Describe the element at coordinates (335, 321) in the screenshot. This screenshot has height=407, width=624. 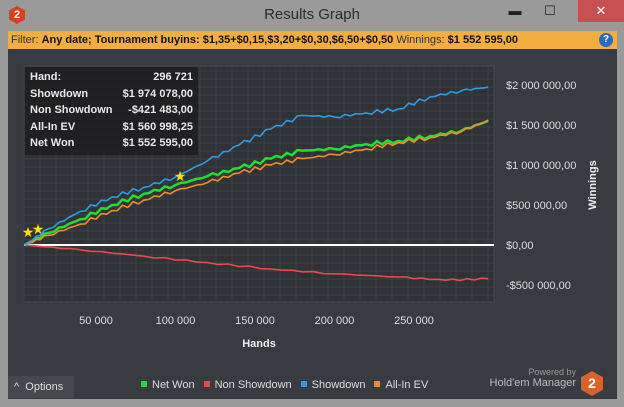
I see `x-tick-label: 200 000` at that location.